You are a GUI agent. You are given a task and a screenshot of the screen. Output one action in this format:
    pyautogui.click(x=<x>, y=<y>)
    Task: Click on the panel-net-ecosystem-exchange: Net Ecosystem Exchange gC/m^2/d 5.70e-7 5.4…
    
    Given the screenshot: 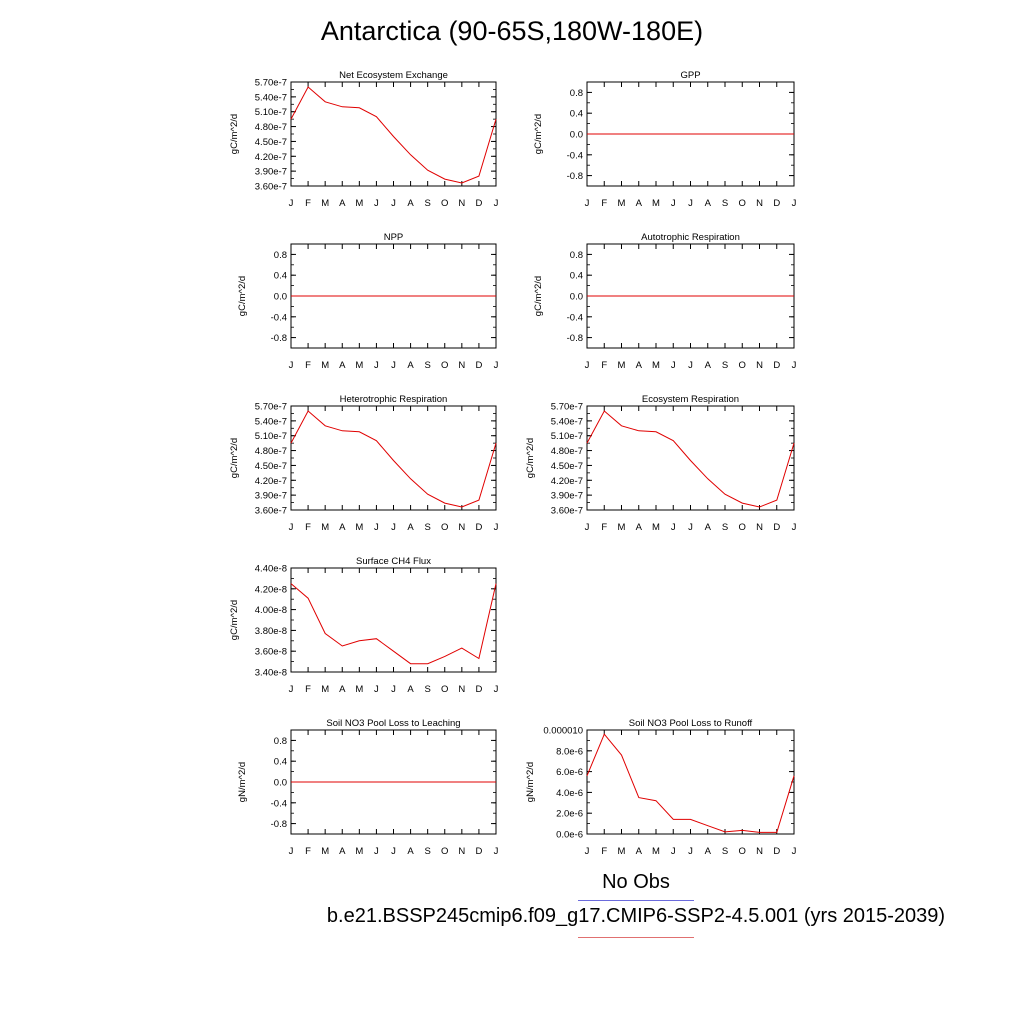 What is the action you would take?
    pyautogui.click(x=364, y=139)
    